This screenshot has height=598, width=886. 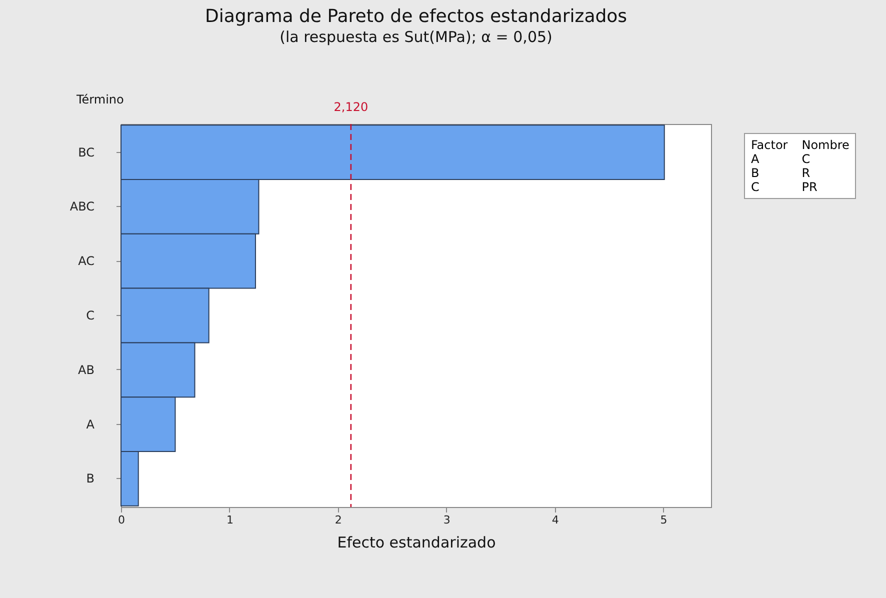 I want to click on text: PR, so click(x=810, y=187).